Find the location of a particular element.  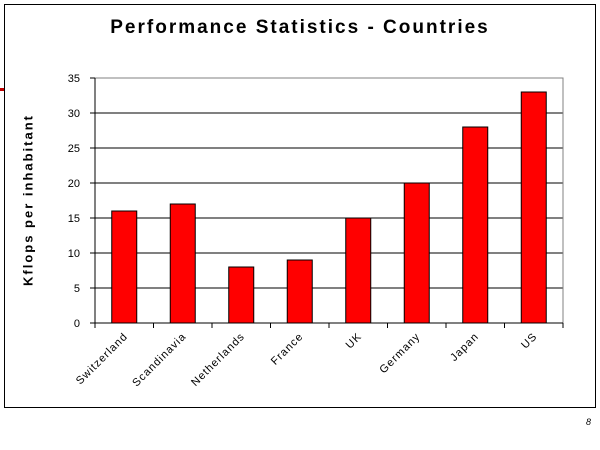

bar-france is located at coordinates (299, 291).